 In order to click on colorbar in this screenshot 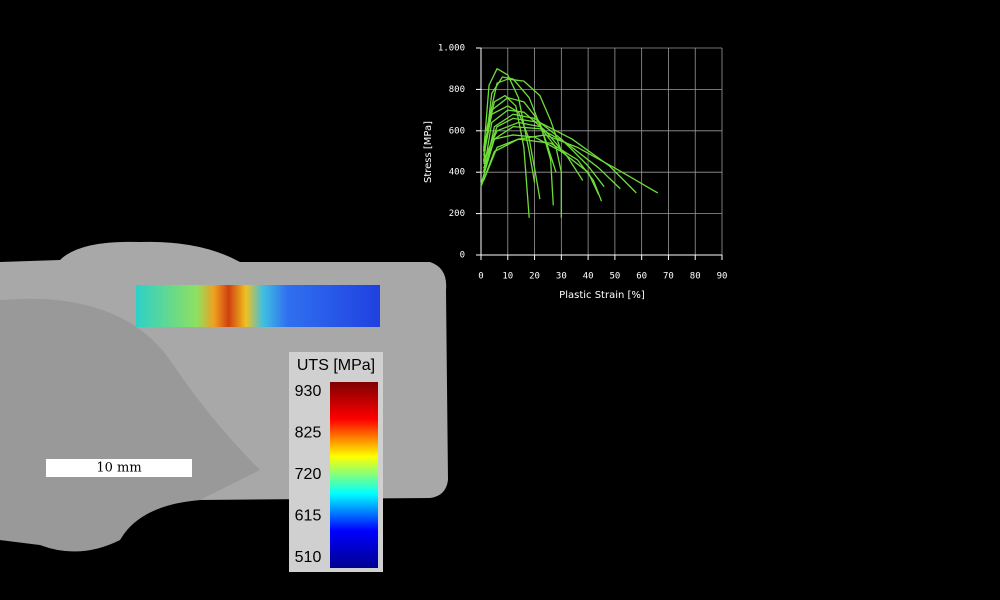, I will do `click(354, 475)`.